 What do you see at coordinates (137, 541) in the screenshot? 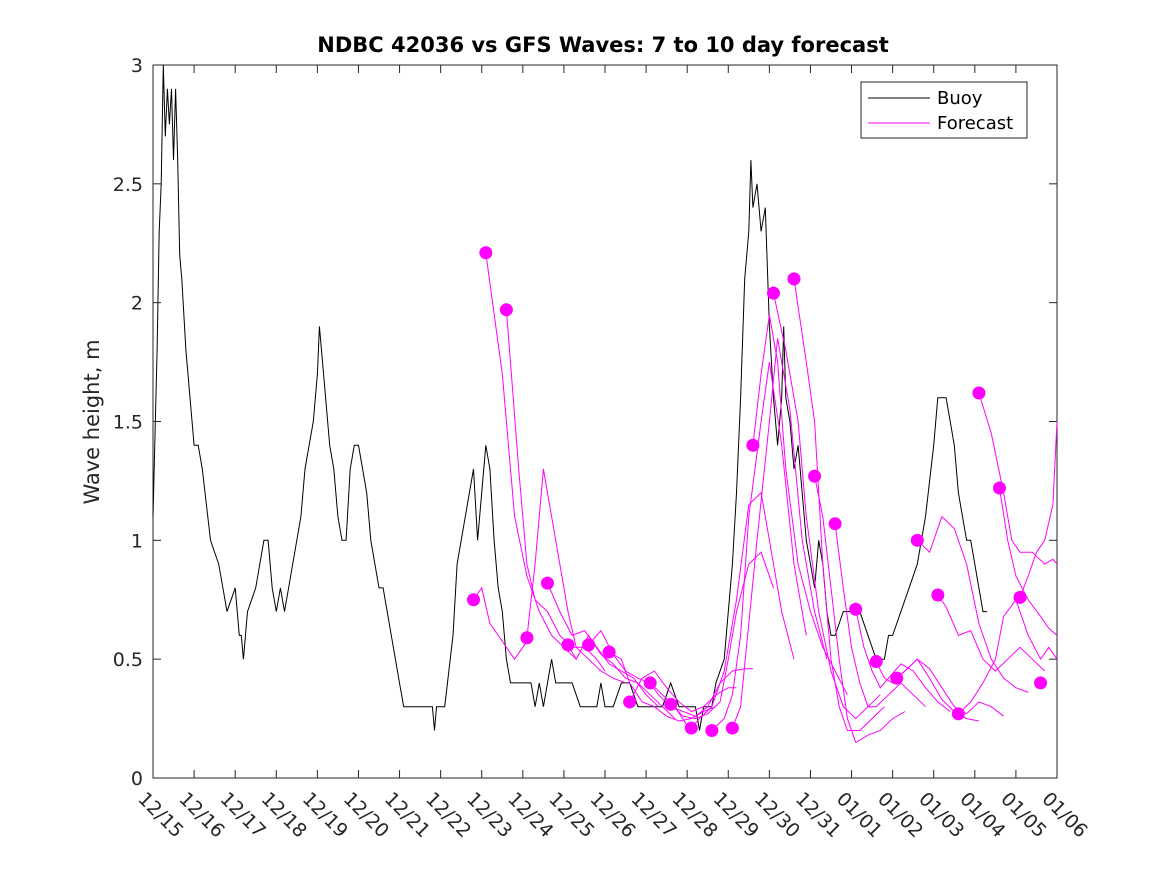
I see `y-tick-label: 1` at bounding box center [137, 541].